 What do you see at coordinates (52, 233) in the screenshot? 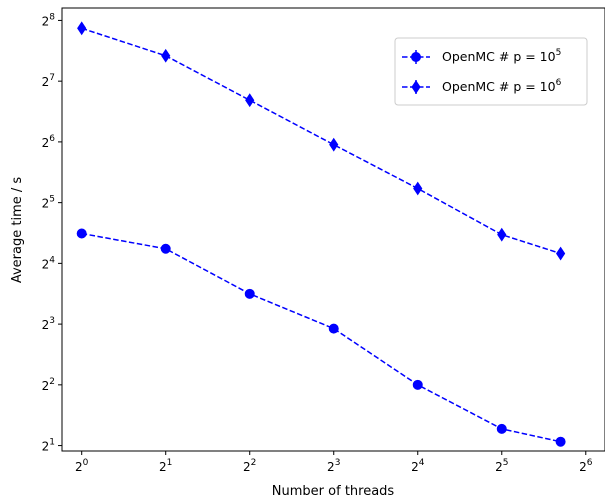
I see `y-axis: 21 22 23 24 25 26 27 28` at bounding box center [52, 233].